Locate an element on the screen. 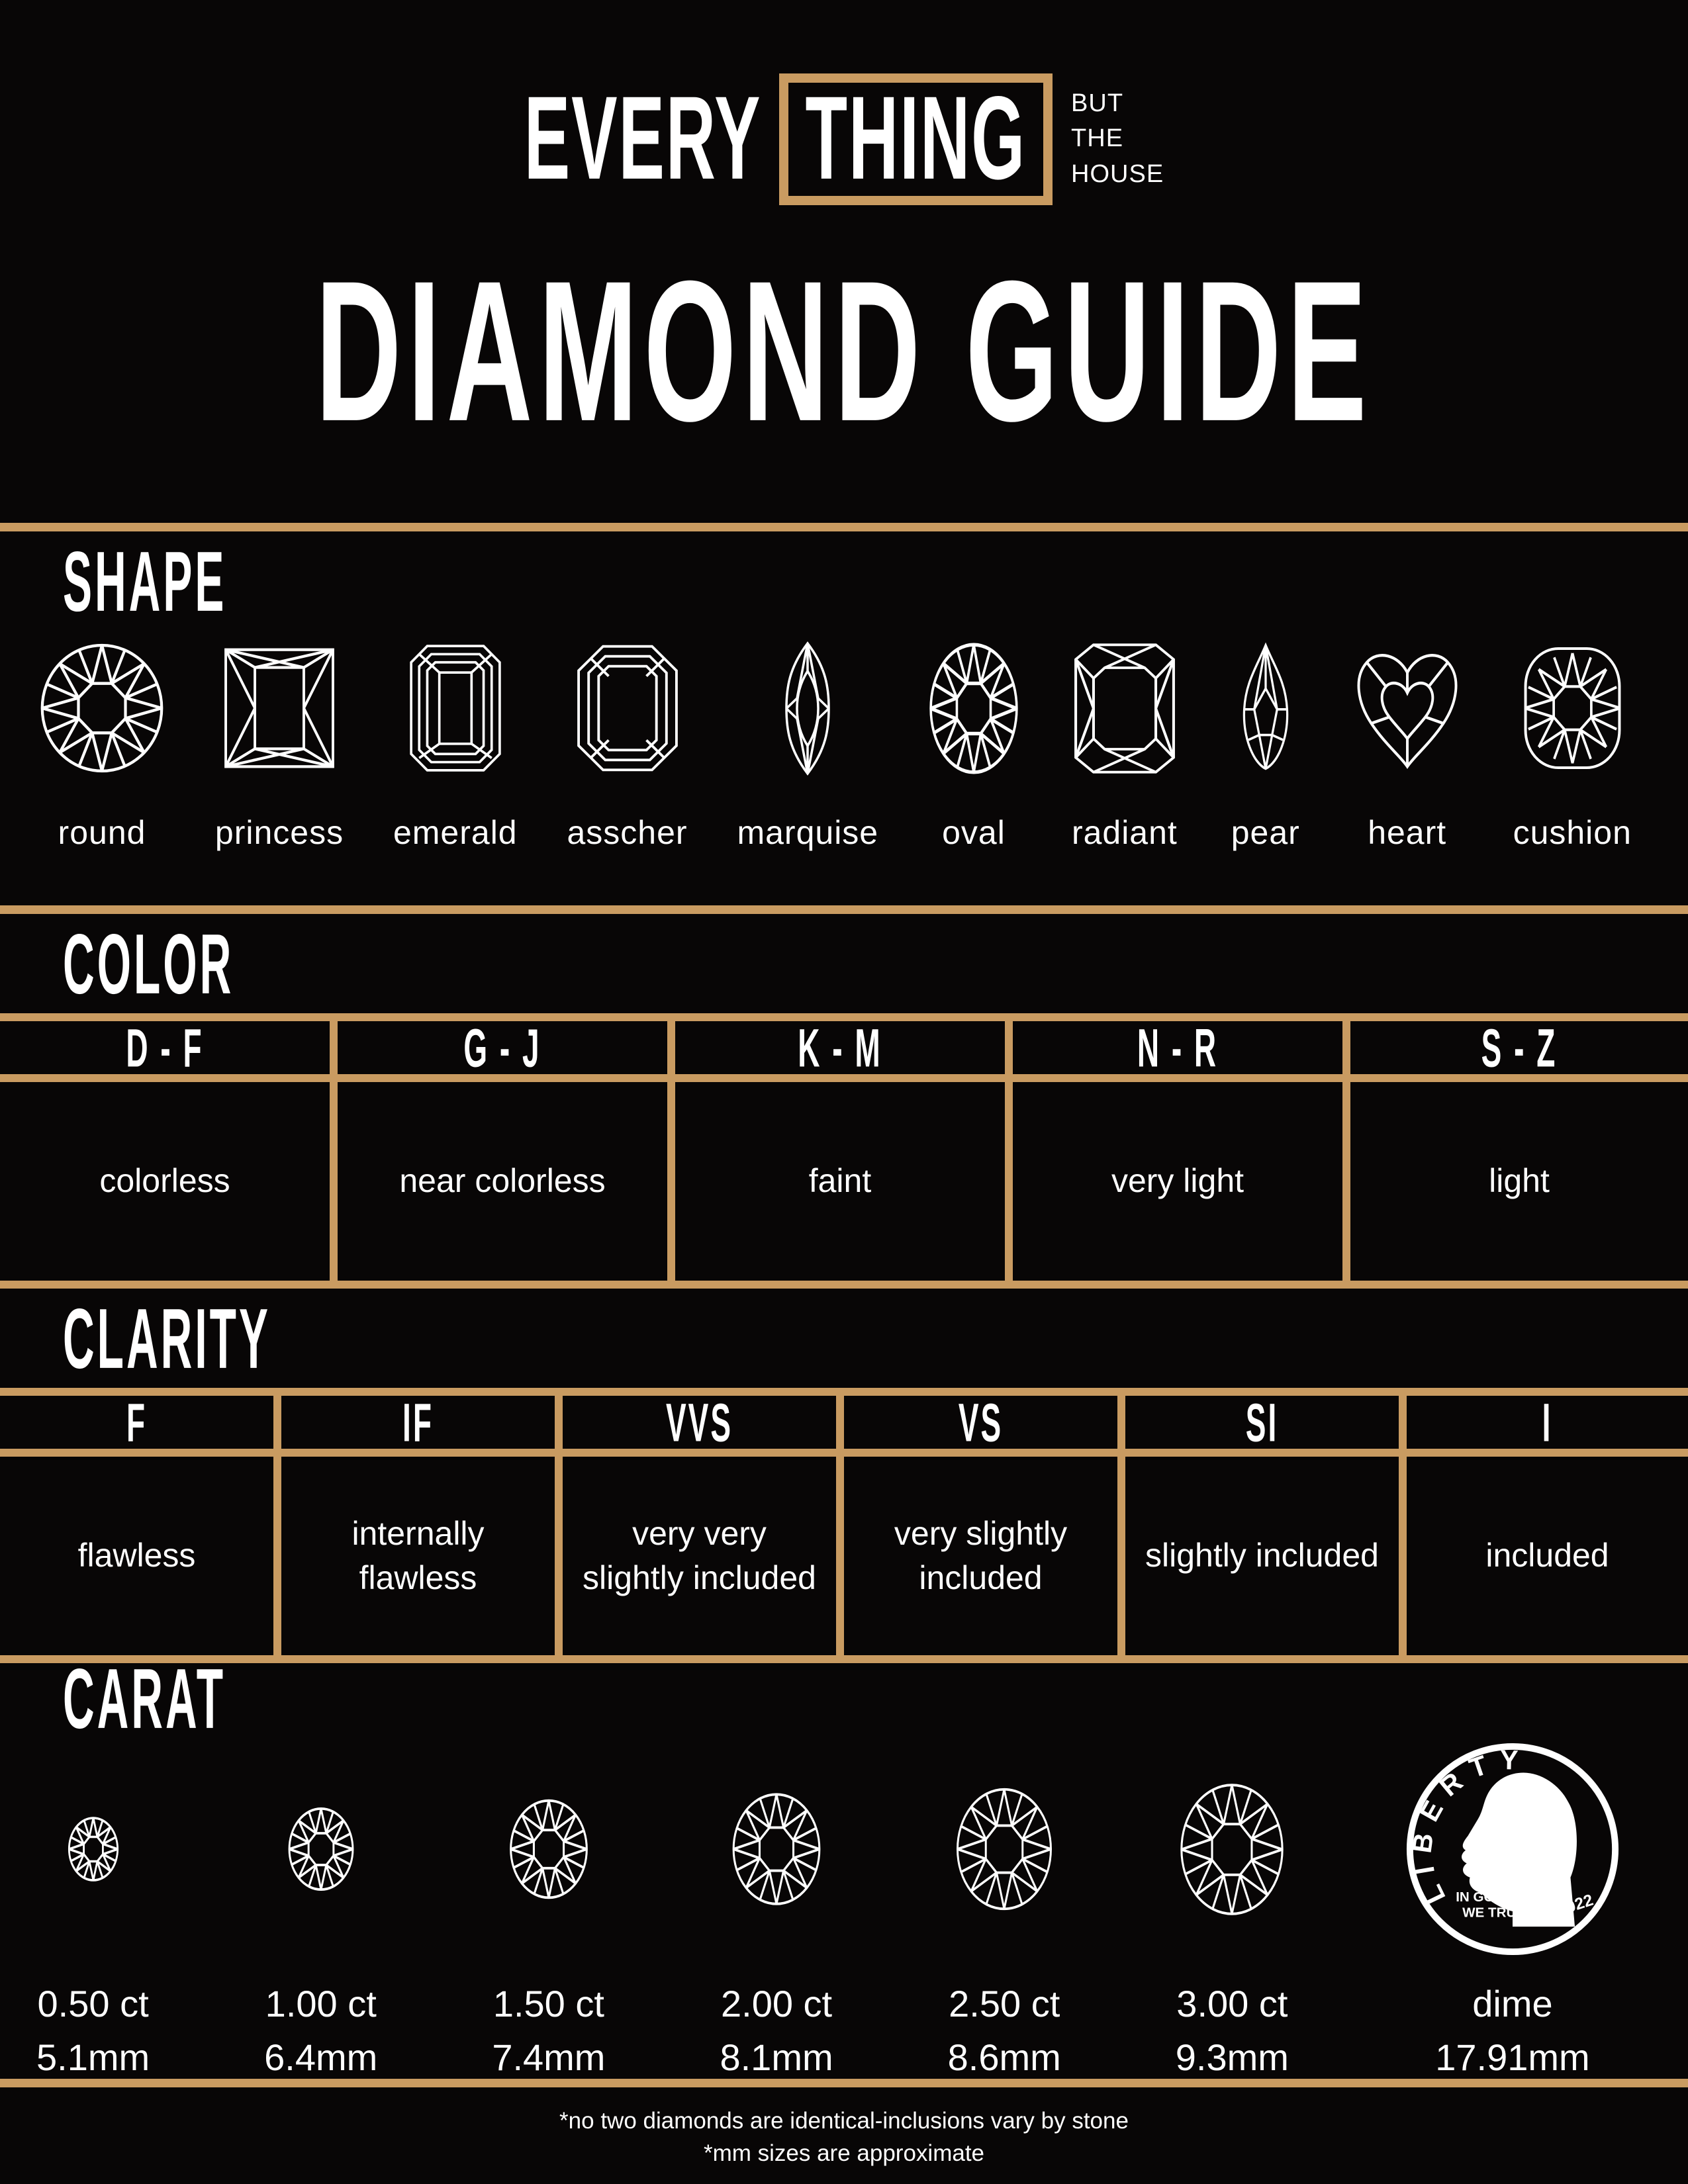 Image resolution: width=1688 pixels, height=2184 pixels. emerald-diamond-icon is located at coordinates (455, 708).